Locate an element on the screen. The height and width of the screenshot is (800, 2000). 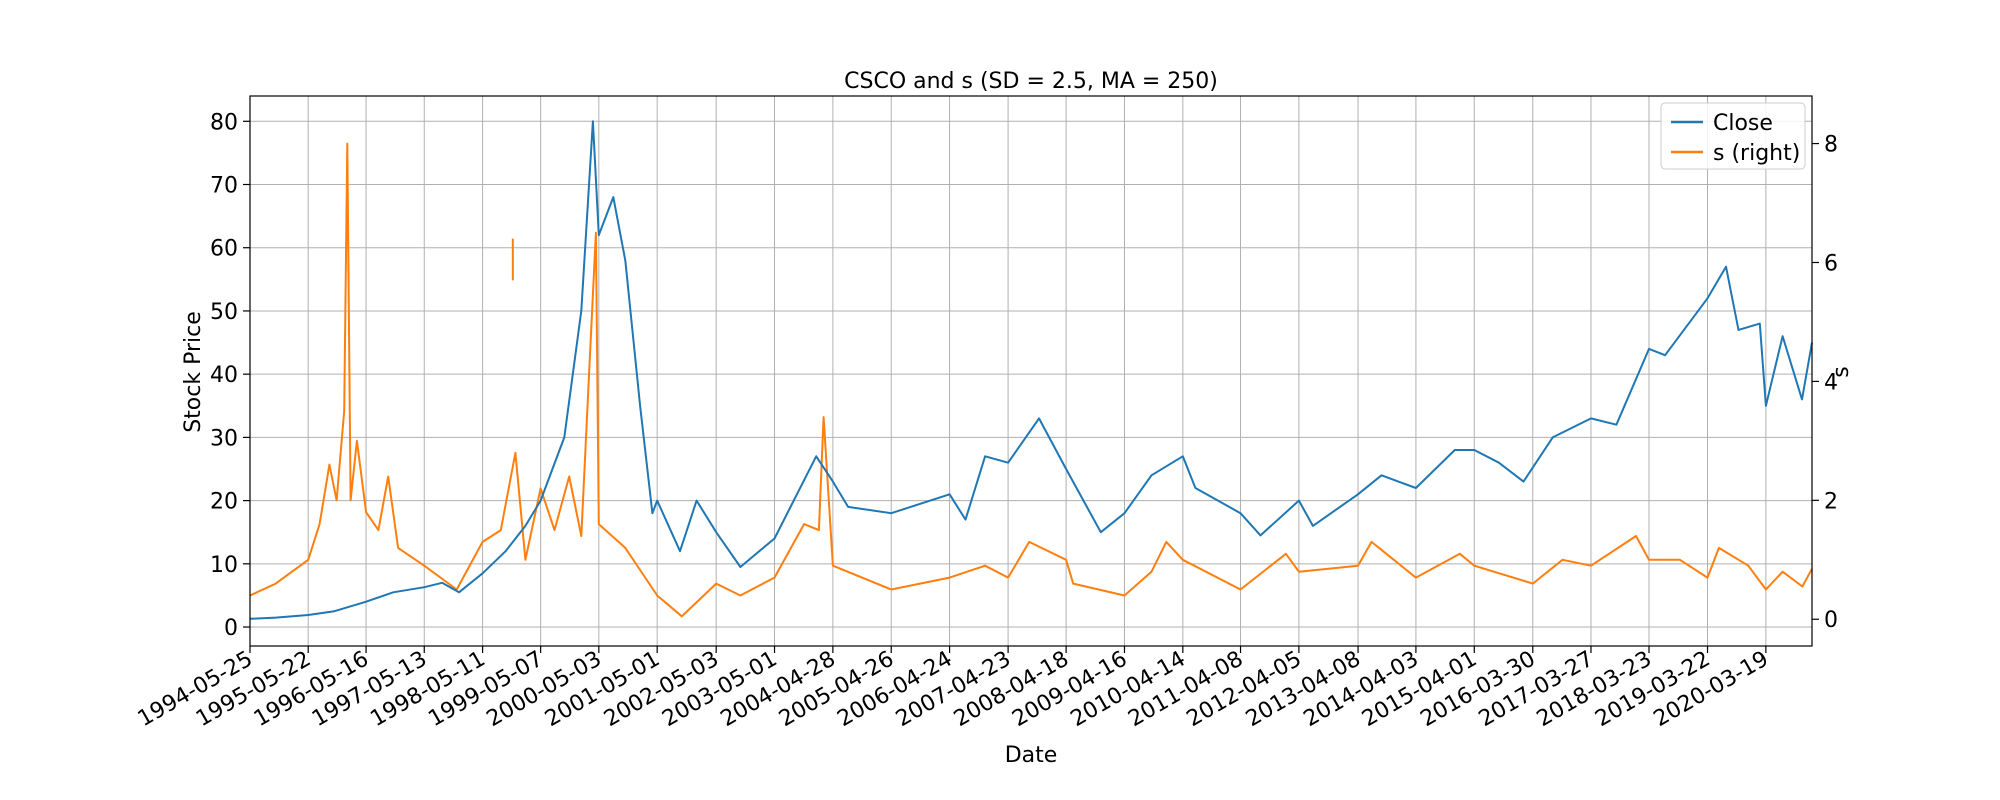
y-axis-title: Stock Price is located at coordinates (193, 372).